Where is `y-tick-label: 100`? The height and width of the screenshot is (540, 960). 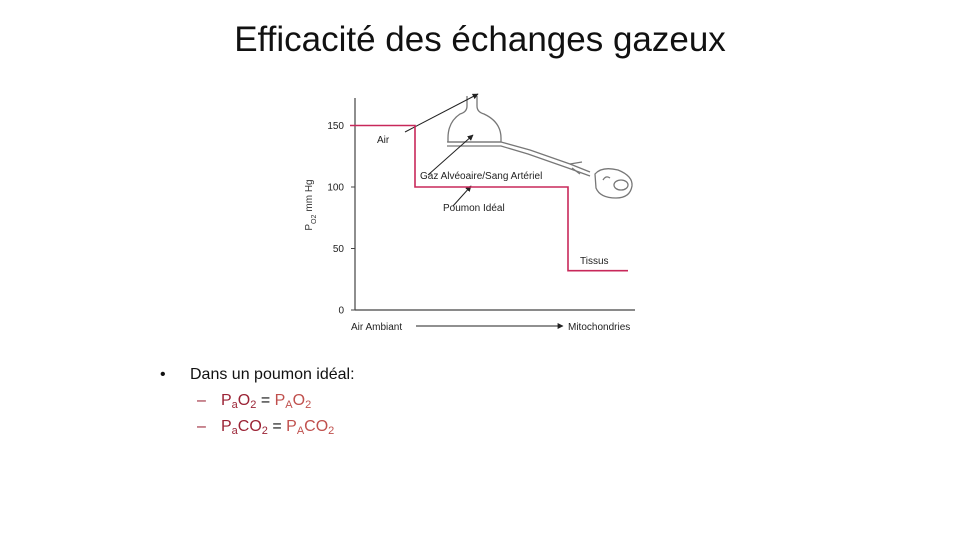
y-tick-label: 100 is located at coordinates (335, 188).